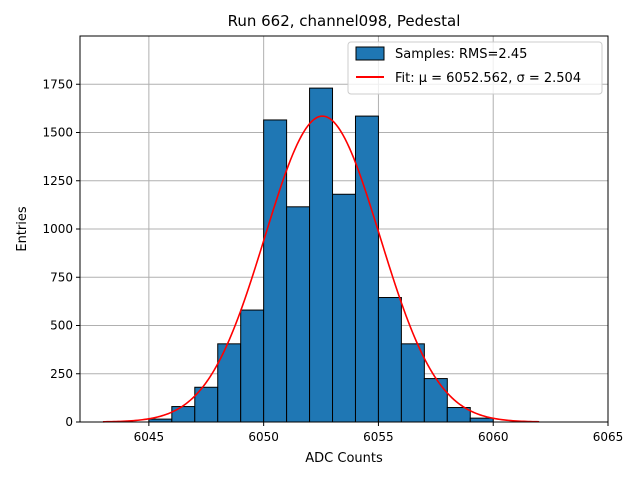 The image size is (640, 480). What do you see at coordinates (344, 458) in the screenshot?
I see `x-axis-label: ADC Counts` at bounding box center [344, 458].